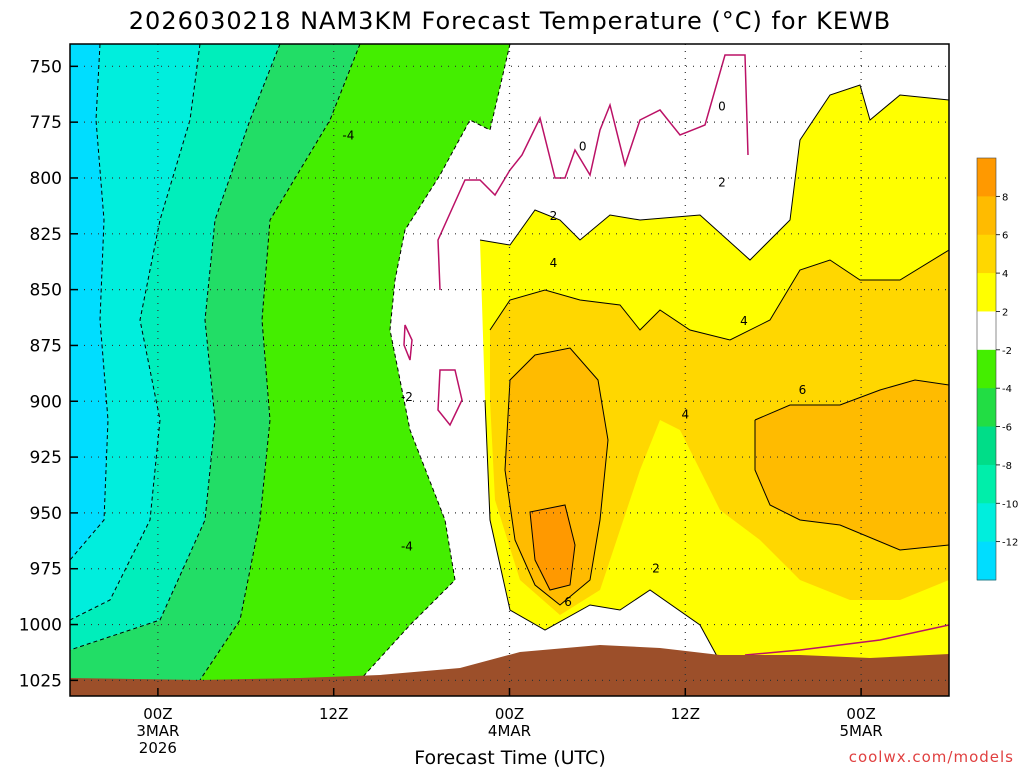 This screenshot has width=1024, height=768. I want to click on y-tick-label: 825, so click(46, 235).